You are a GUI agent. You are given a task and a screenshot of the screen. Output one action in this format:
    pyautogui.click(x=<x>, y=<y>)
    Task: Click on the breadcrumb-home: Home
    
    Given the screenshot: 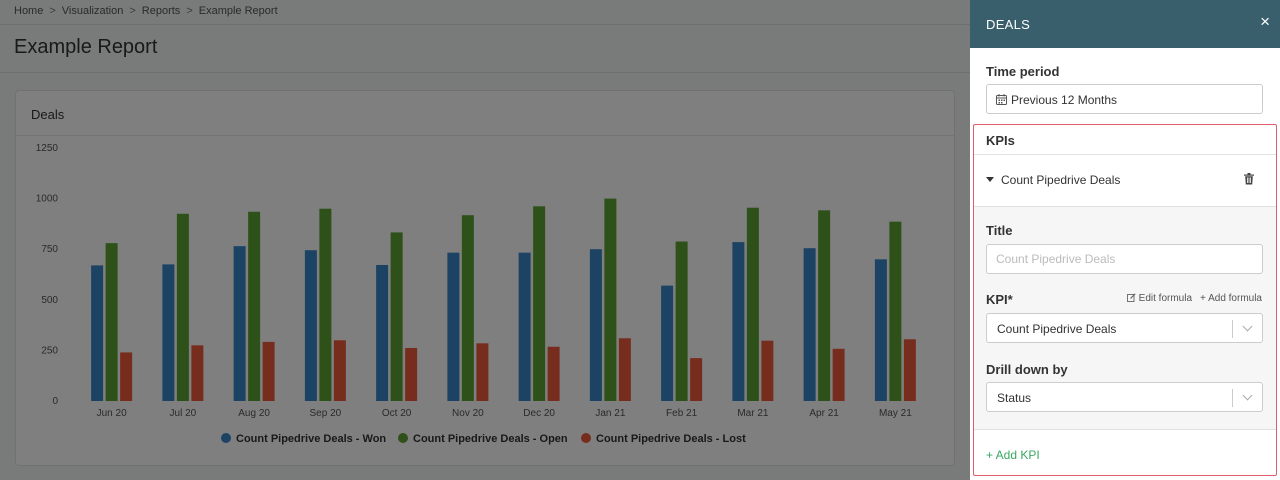 What is the action you would take?
    pyautogui.click(x=29, y=11)
    